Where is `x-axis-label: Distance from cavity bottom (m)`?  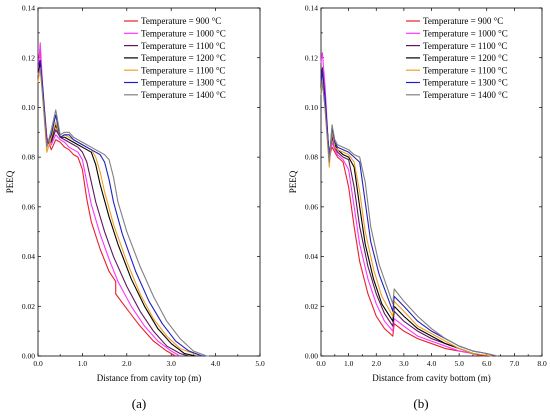 x-axis-label: Distance from cavity bottom (m) is located at coordinates (431, 378).